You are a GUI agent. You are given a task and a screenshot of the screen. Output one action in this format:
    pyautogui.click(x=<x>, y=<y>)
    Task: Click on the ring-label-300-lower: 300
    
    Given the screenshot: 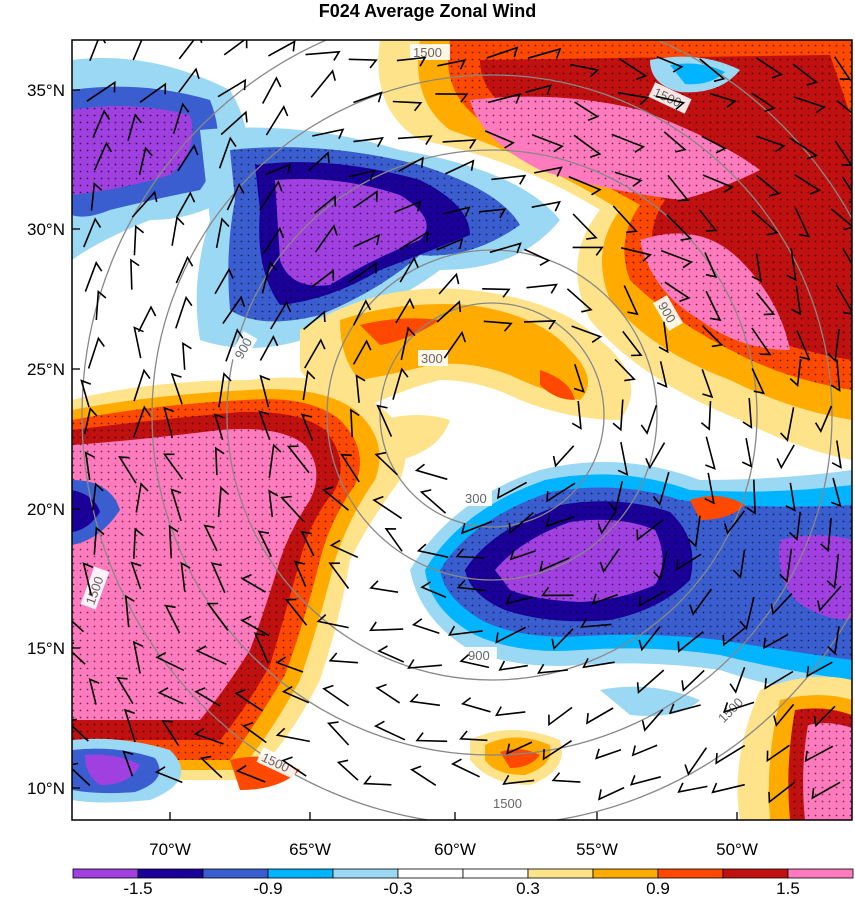 What is the action you would take?
    pyautogui.click(x=476, y=498)
    